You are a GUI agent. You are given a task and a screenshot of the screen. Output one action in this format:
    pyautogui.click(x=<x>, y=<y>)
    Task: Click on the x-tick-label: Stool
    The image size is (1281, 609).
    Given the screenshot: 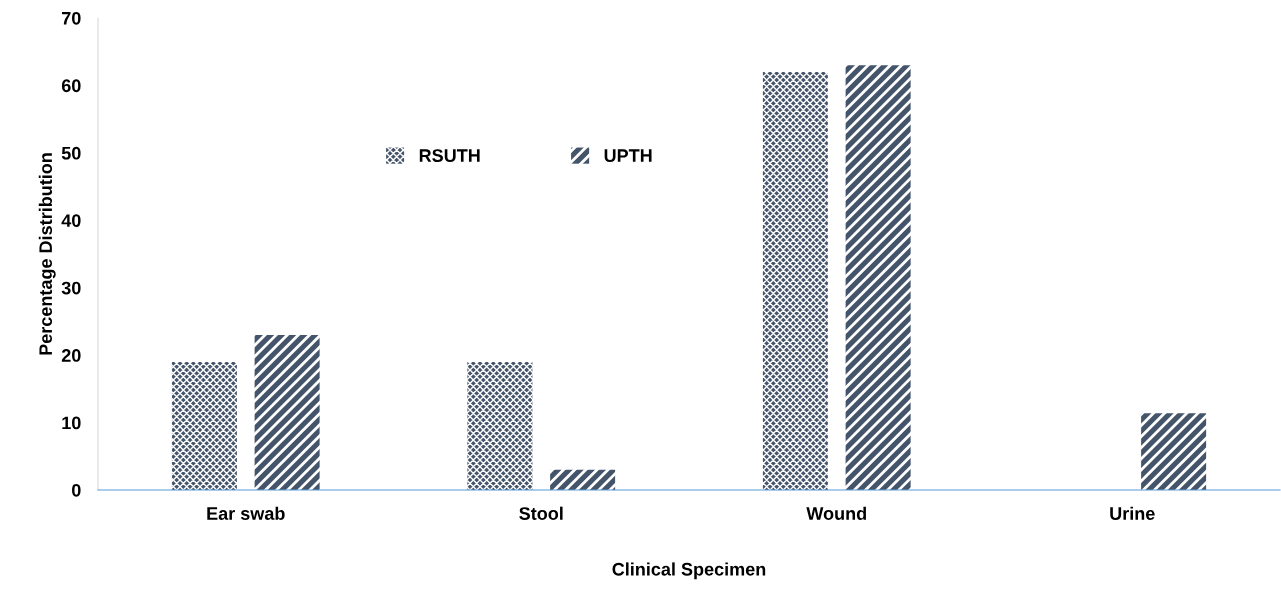 What is the action you would take?
    pyautogui.click(x=541, y=513)
    